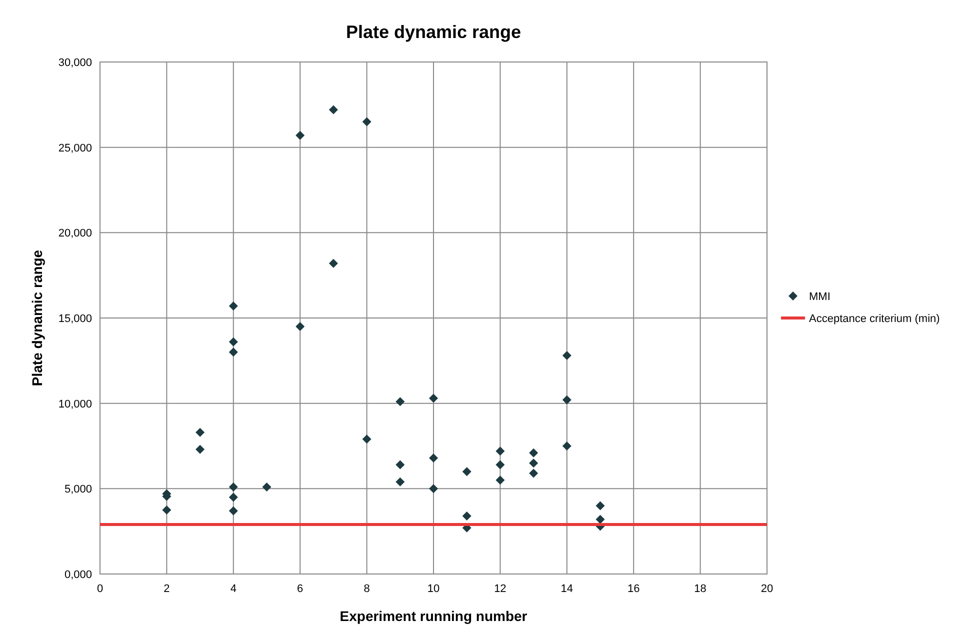  I want to click on chart-title: Plate dynamic range, so click(434, 32).